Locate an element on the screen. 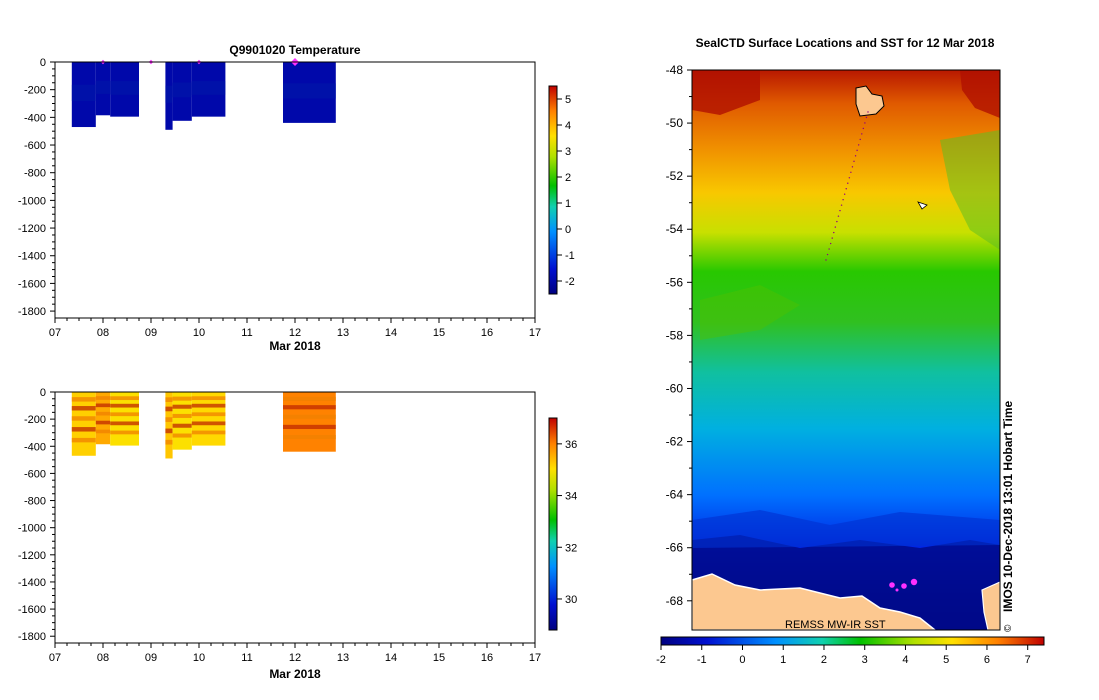 The height and width of the screenshot is (700, 1099). map-ytick-label-6: -60 is located at coordinates (675, 388).